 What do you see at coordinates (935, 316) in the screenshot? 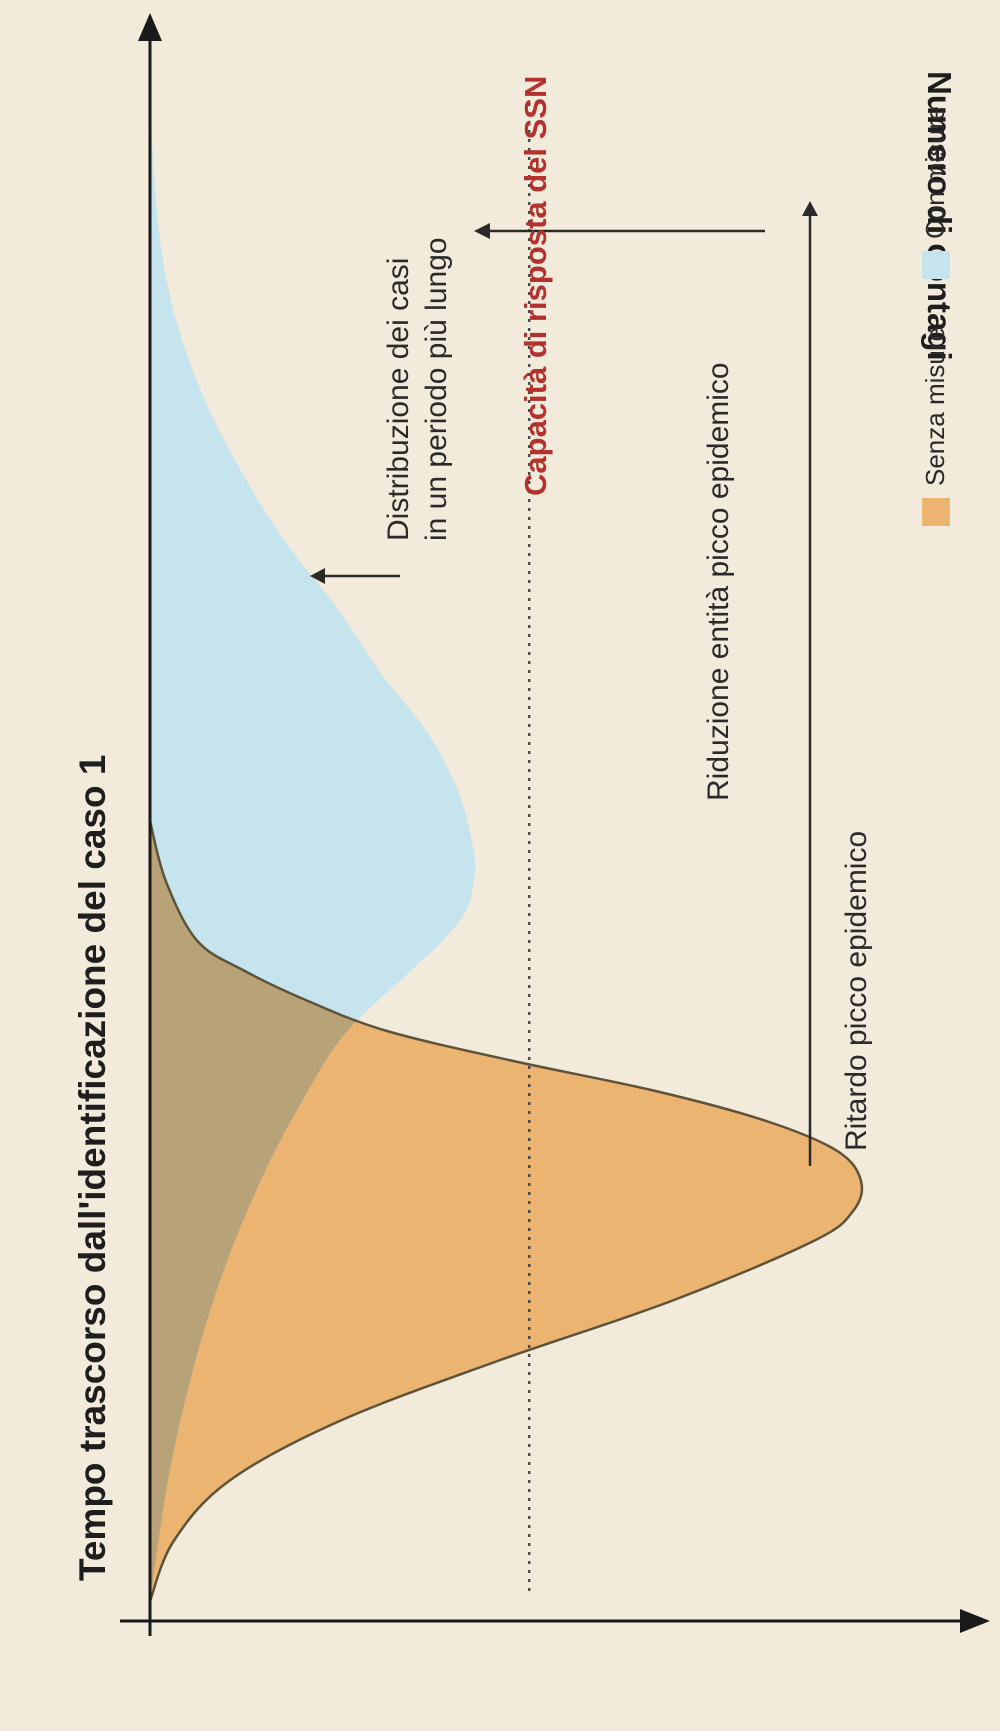
I see `legend: Senza misure Con misure` at bounding box center [935, 316].